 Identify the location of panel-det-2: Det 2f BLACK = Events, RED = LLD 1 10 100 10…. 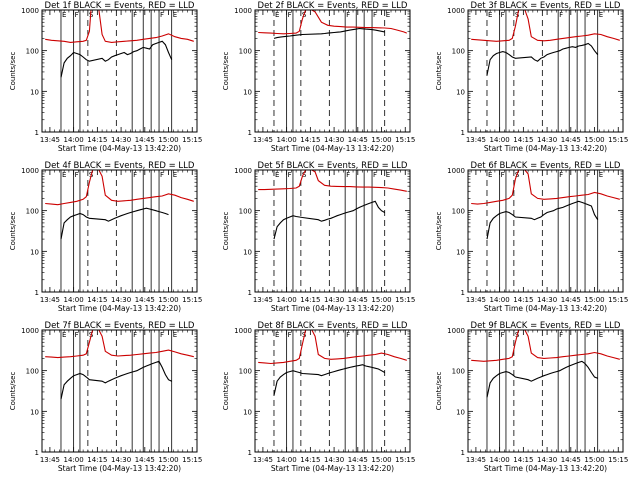
(318, 77).